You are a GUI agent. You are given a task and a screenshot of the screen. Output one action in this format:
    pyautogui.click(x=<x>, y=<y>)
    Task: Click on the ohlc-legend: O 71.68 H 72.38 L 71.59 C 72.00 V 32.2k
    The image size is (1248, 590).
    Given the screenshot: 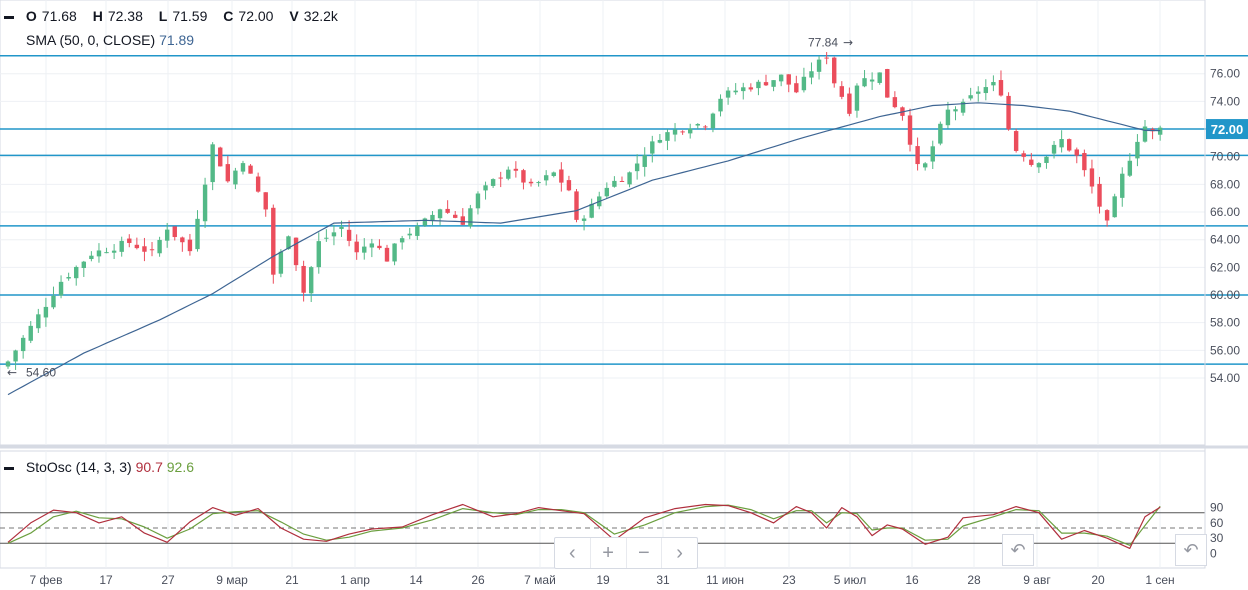 What is the action you would take?
    pyautogui.click(x=177, y=16)
    